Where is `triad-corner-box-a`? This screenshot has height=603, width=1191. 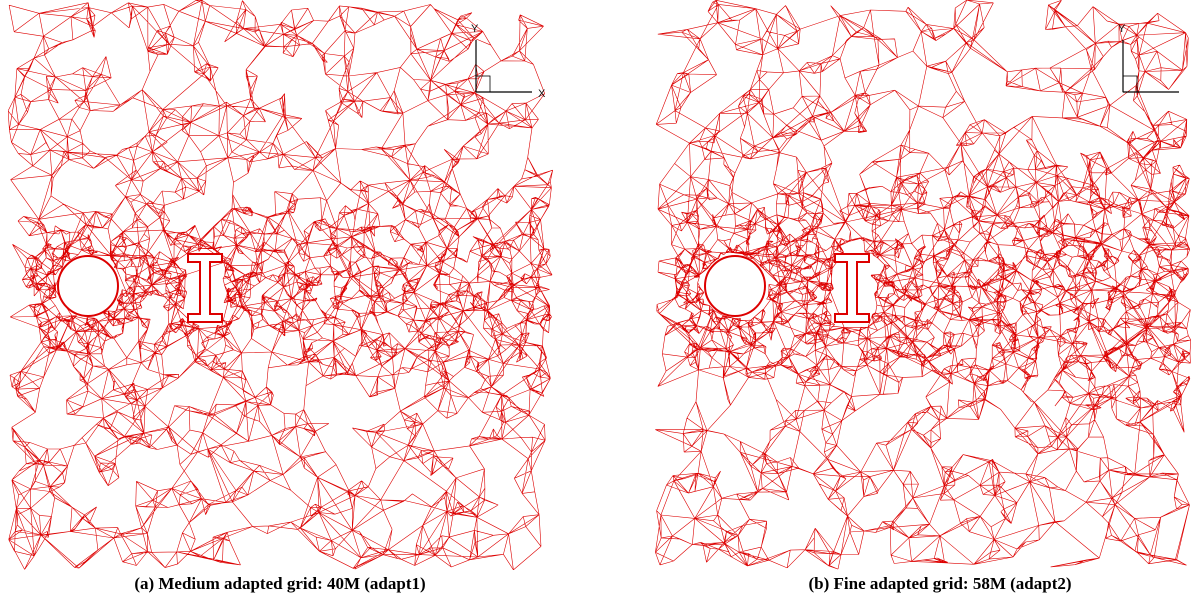 triad-corner-box-a is located at coordinates (483, 84).